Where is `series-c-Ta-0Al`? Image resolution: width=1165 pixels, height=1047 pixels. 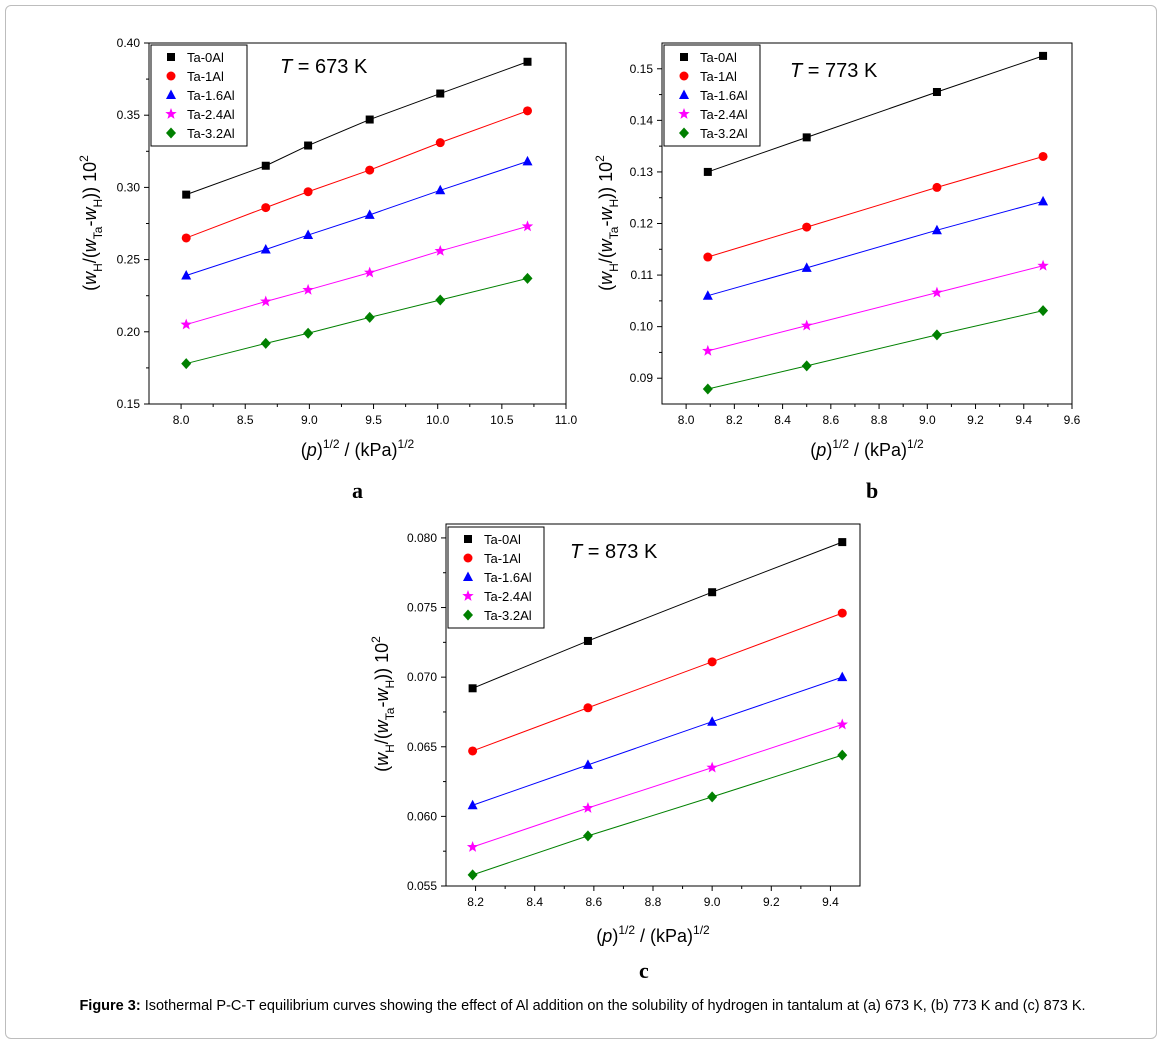
series-c-Ta-0Al is located at coordinates (657, 615).